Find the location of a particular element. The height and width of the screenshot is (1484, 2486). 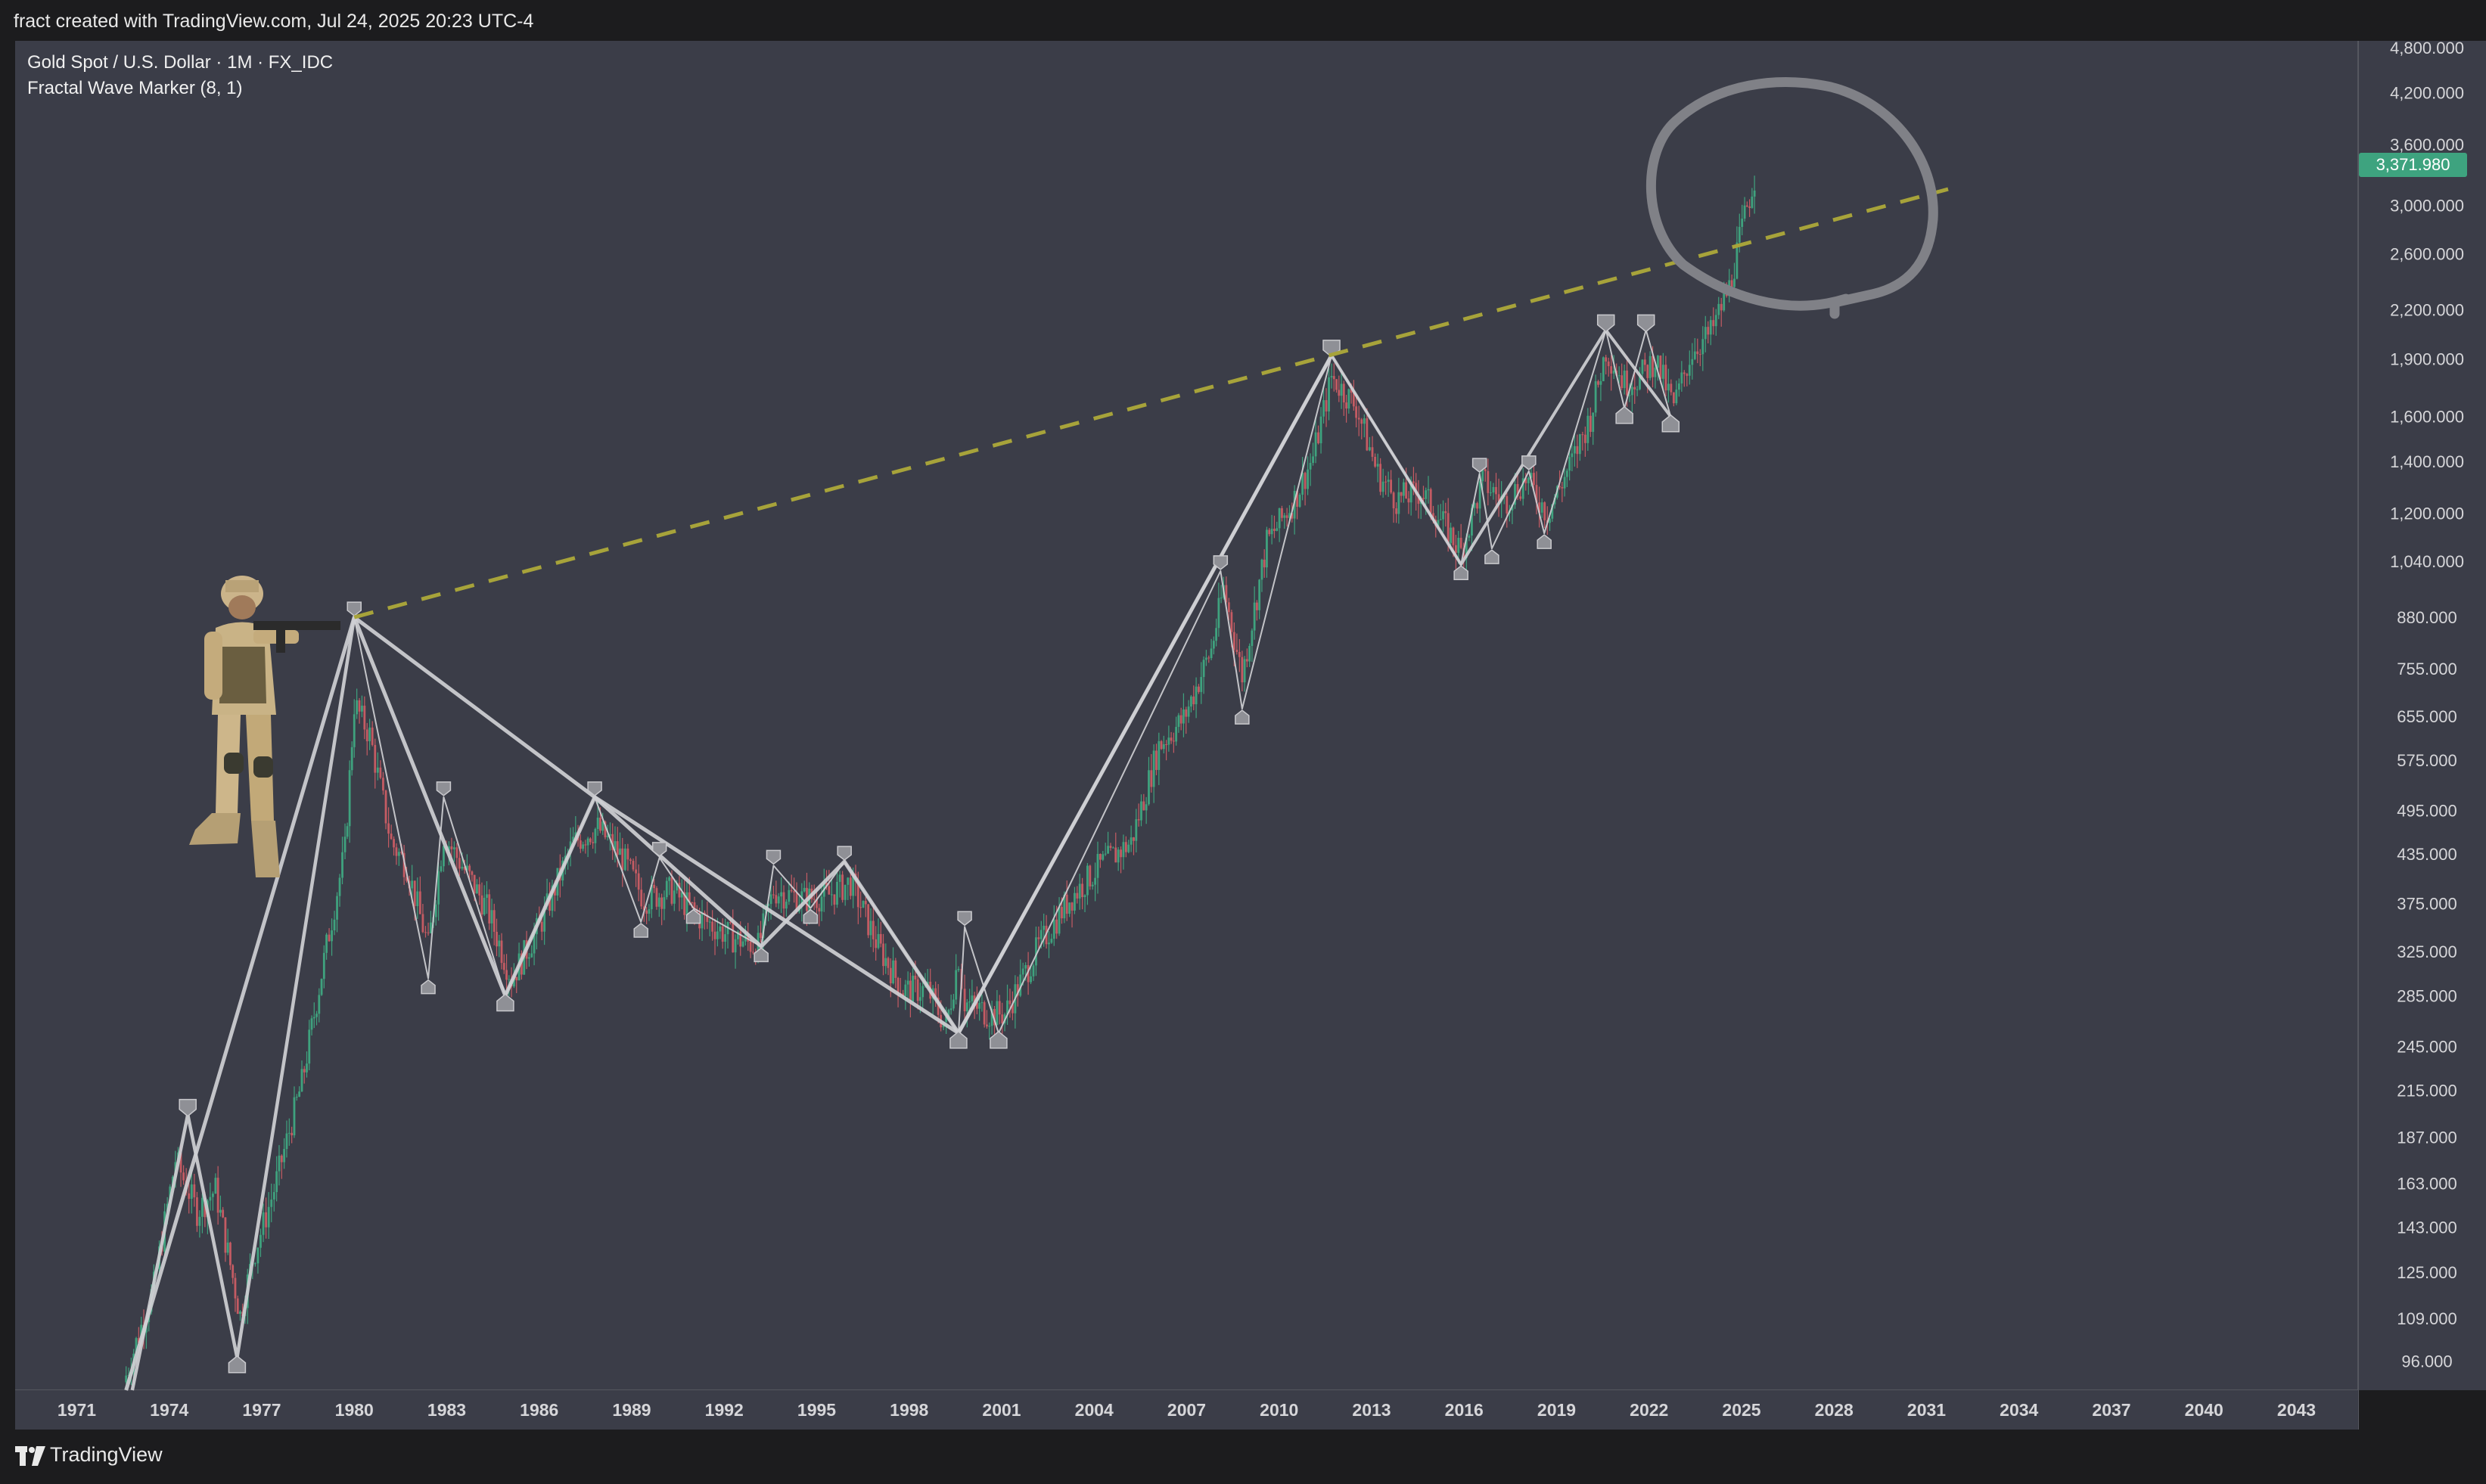

price-axis is located at coordinates (2422, 715).